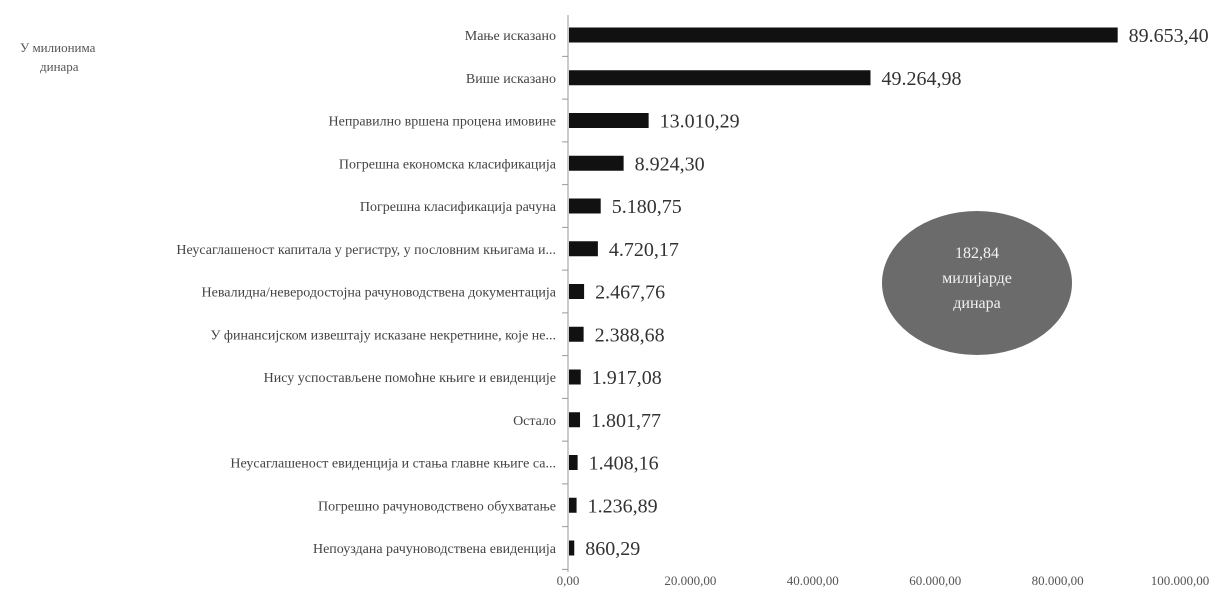 The width and height of the screenshot is (1230, 595). Describe the element at coordinates (976, 303) in the screenshot. I see `total-badge-line3: динара` at that location.